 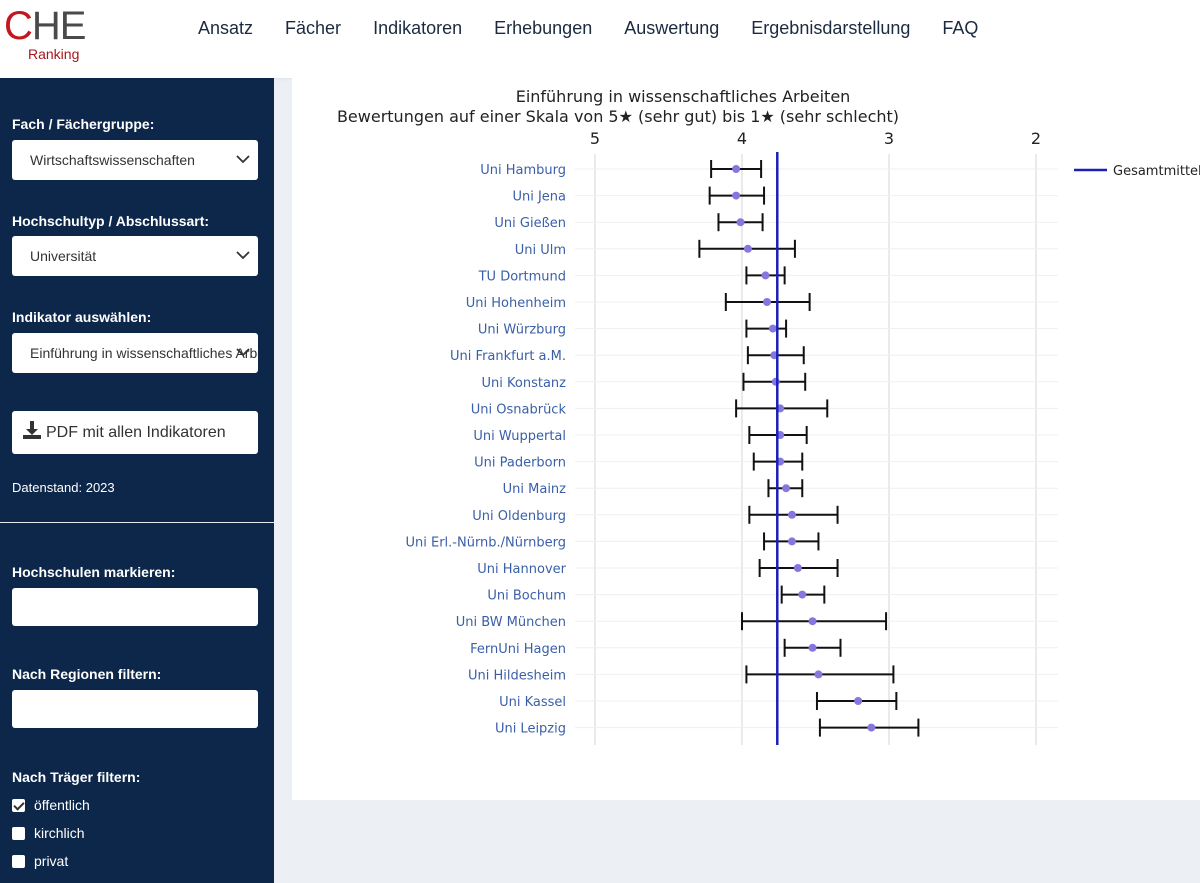 What do you see at coordinates (523, 170) in the screenshot?
I see `university-label: Uni Hamburg` at bounding box center [523, 170].